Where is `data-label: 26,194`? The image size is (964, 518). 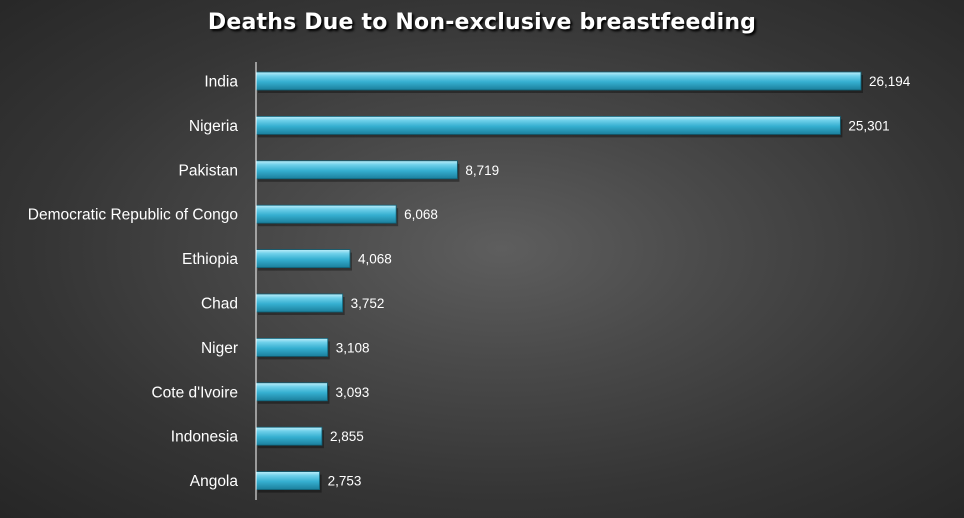
data-label: 26,194 is located at coordinates (890, 81).